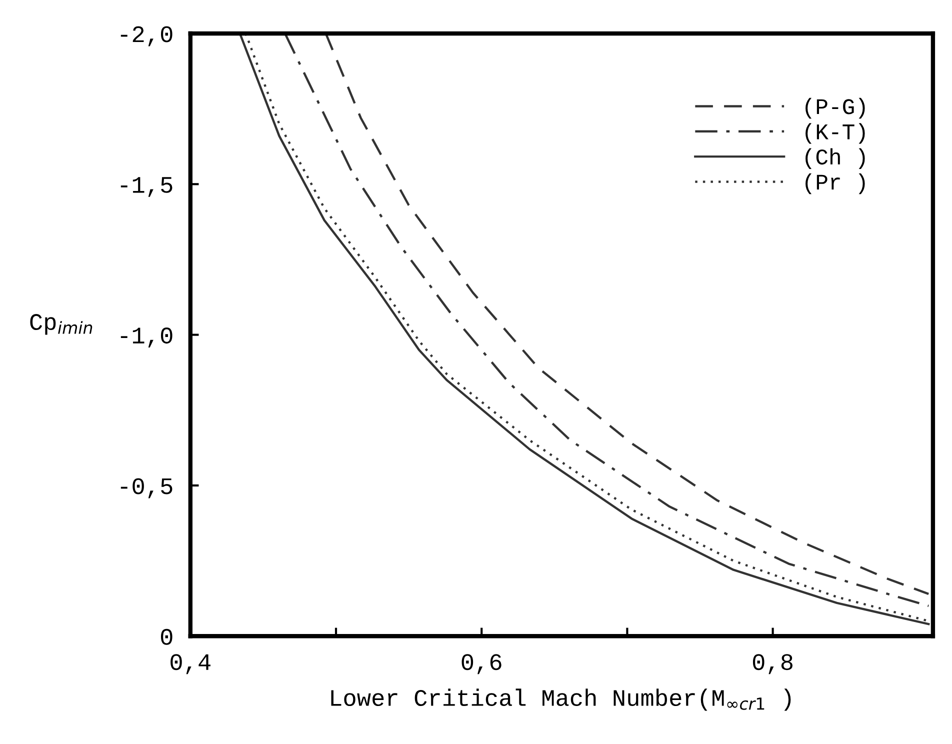 This screenshot has width=952, height=744. What do you see at coordinates (835, 108) in the screenshot?
I see `legend-label: (P-G)` at bounding box center [835, 108].